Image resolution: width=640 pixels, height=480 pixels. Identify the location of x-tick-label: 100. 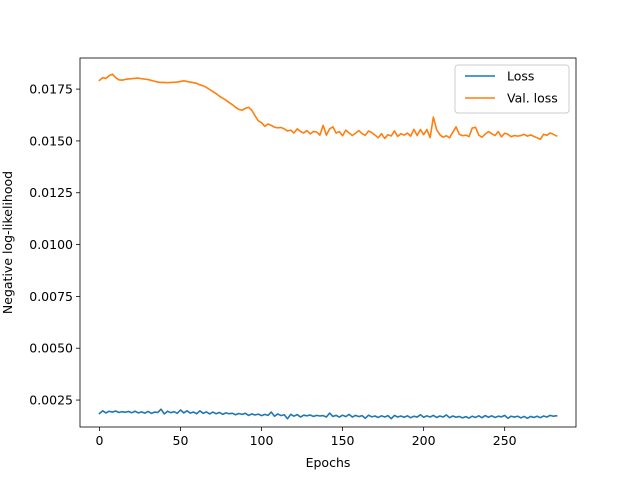
(262, 440).